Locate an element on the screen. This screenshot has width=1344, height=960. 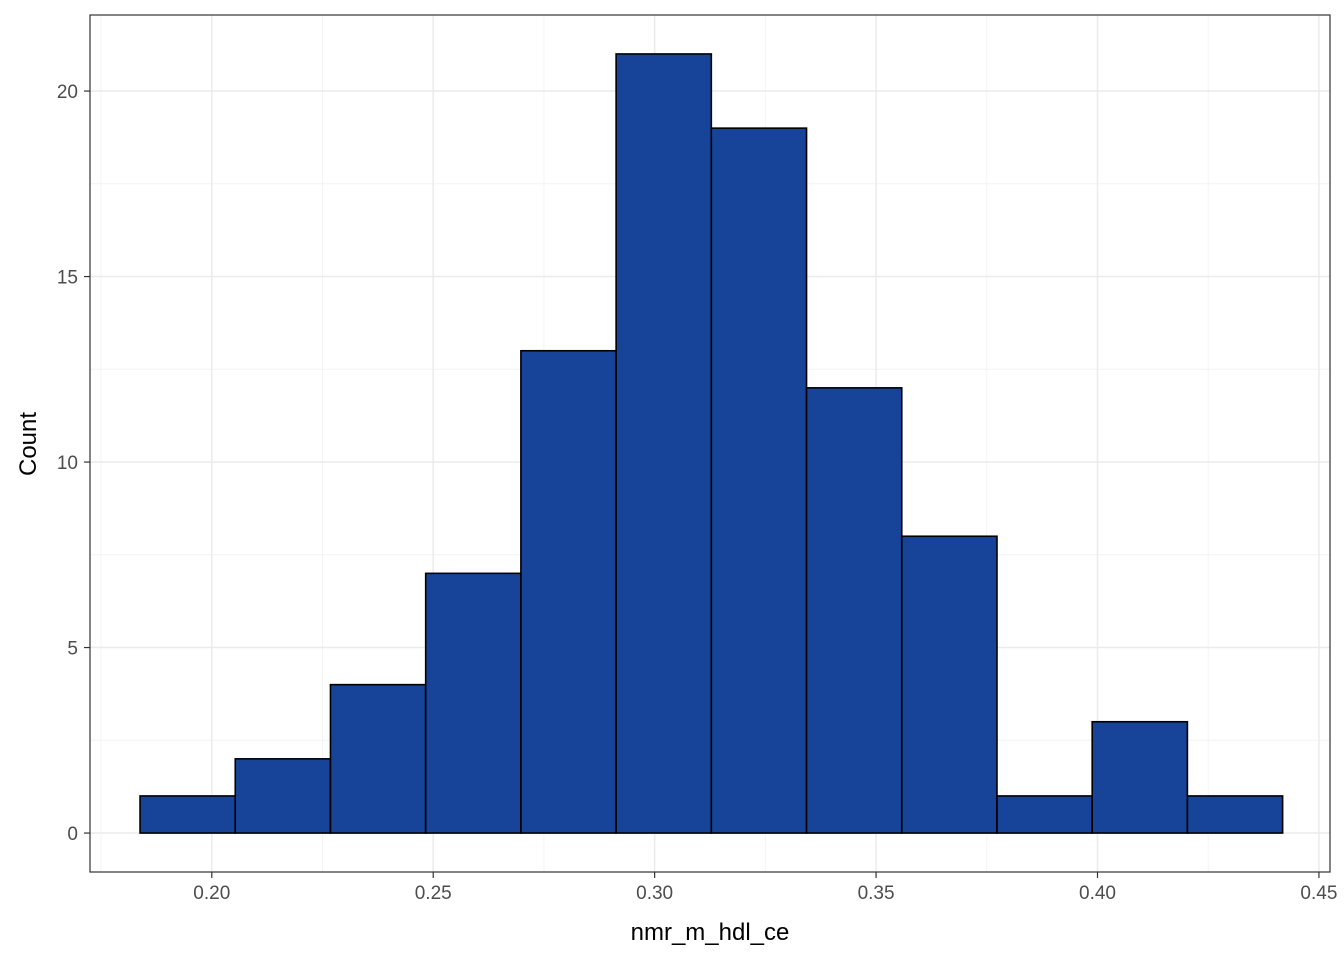
y-tick-label: 0 is located at coordinates (72, 834).